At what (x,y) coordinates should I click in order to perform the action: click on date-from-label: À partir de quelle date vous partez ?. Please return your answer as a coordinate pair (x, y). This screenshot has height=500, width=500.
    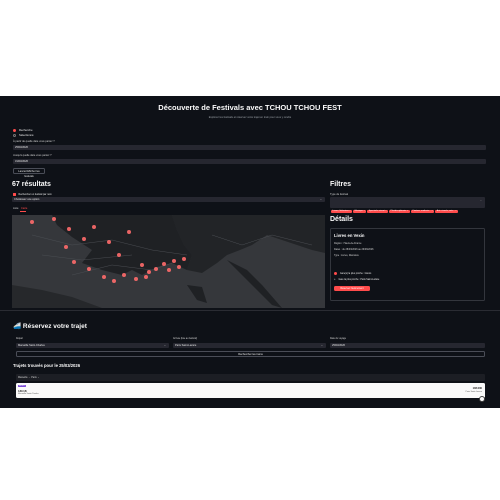
    Looking at the image, I should click on (34, 141).